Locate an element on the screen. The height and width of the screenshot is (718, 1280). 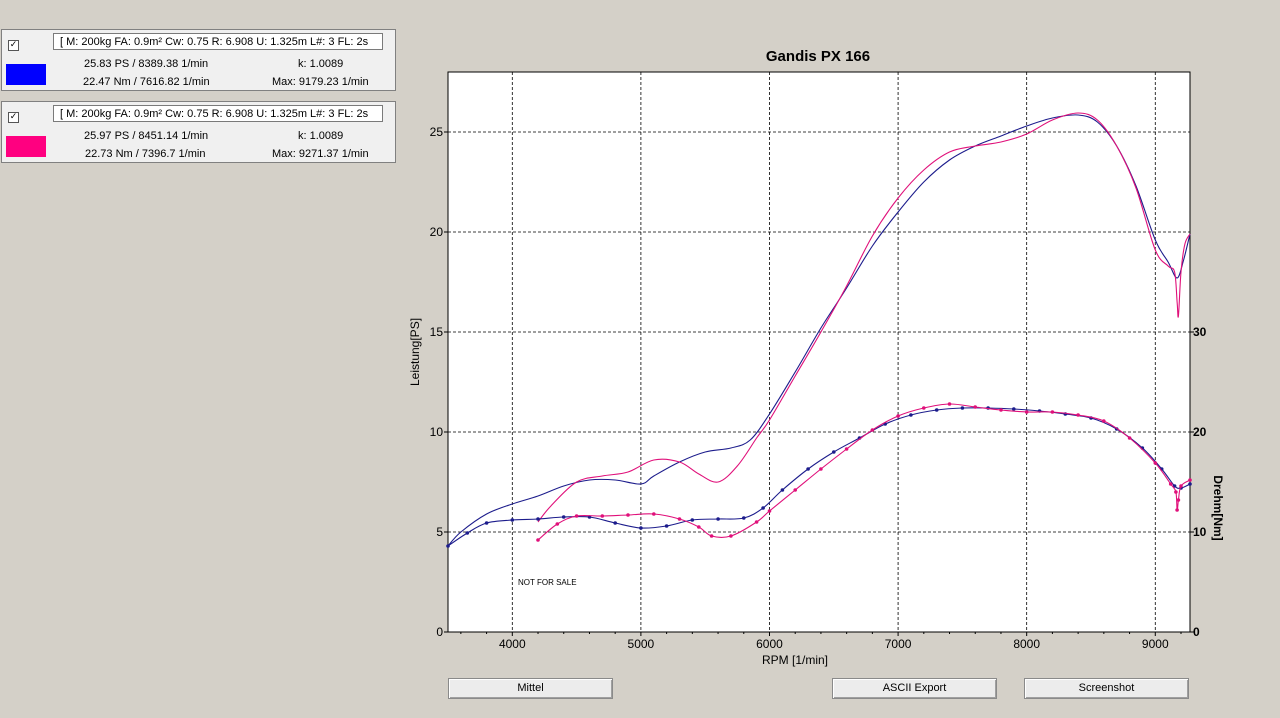
screenshot-button: Screenshot is located at coordinates (1106, 688).